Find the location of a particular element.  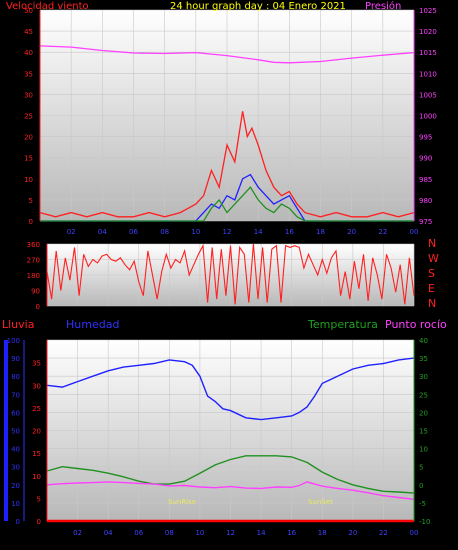

sunrise-annotation: SunRise is located at coordinates (182, 502).